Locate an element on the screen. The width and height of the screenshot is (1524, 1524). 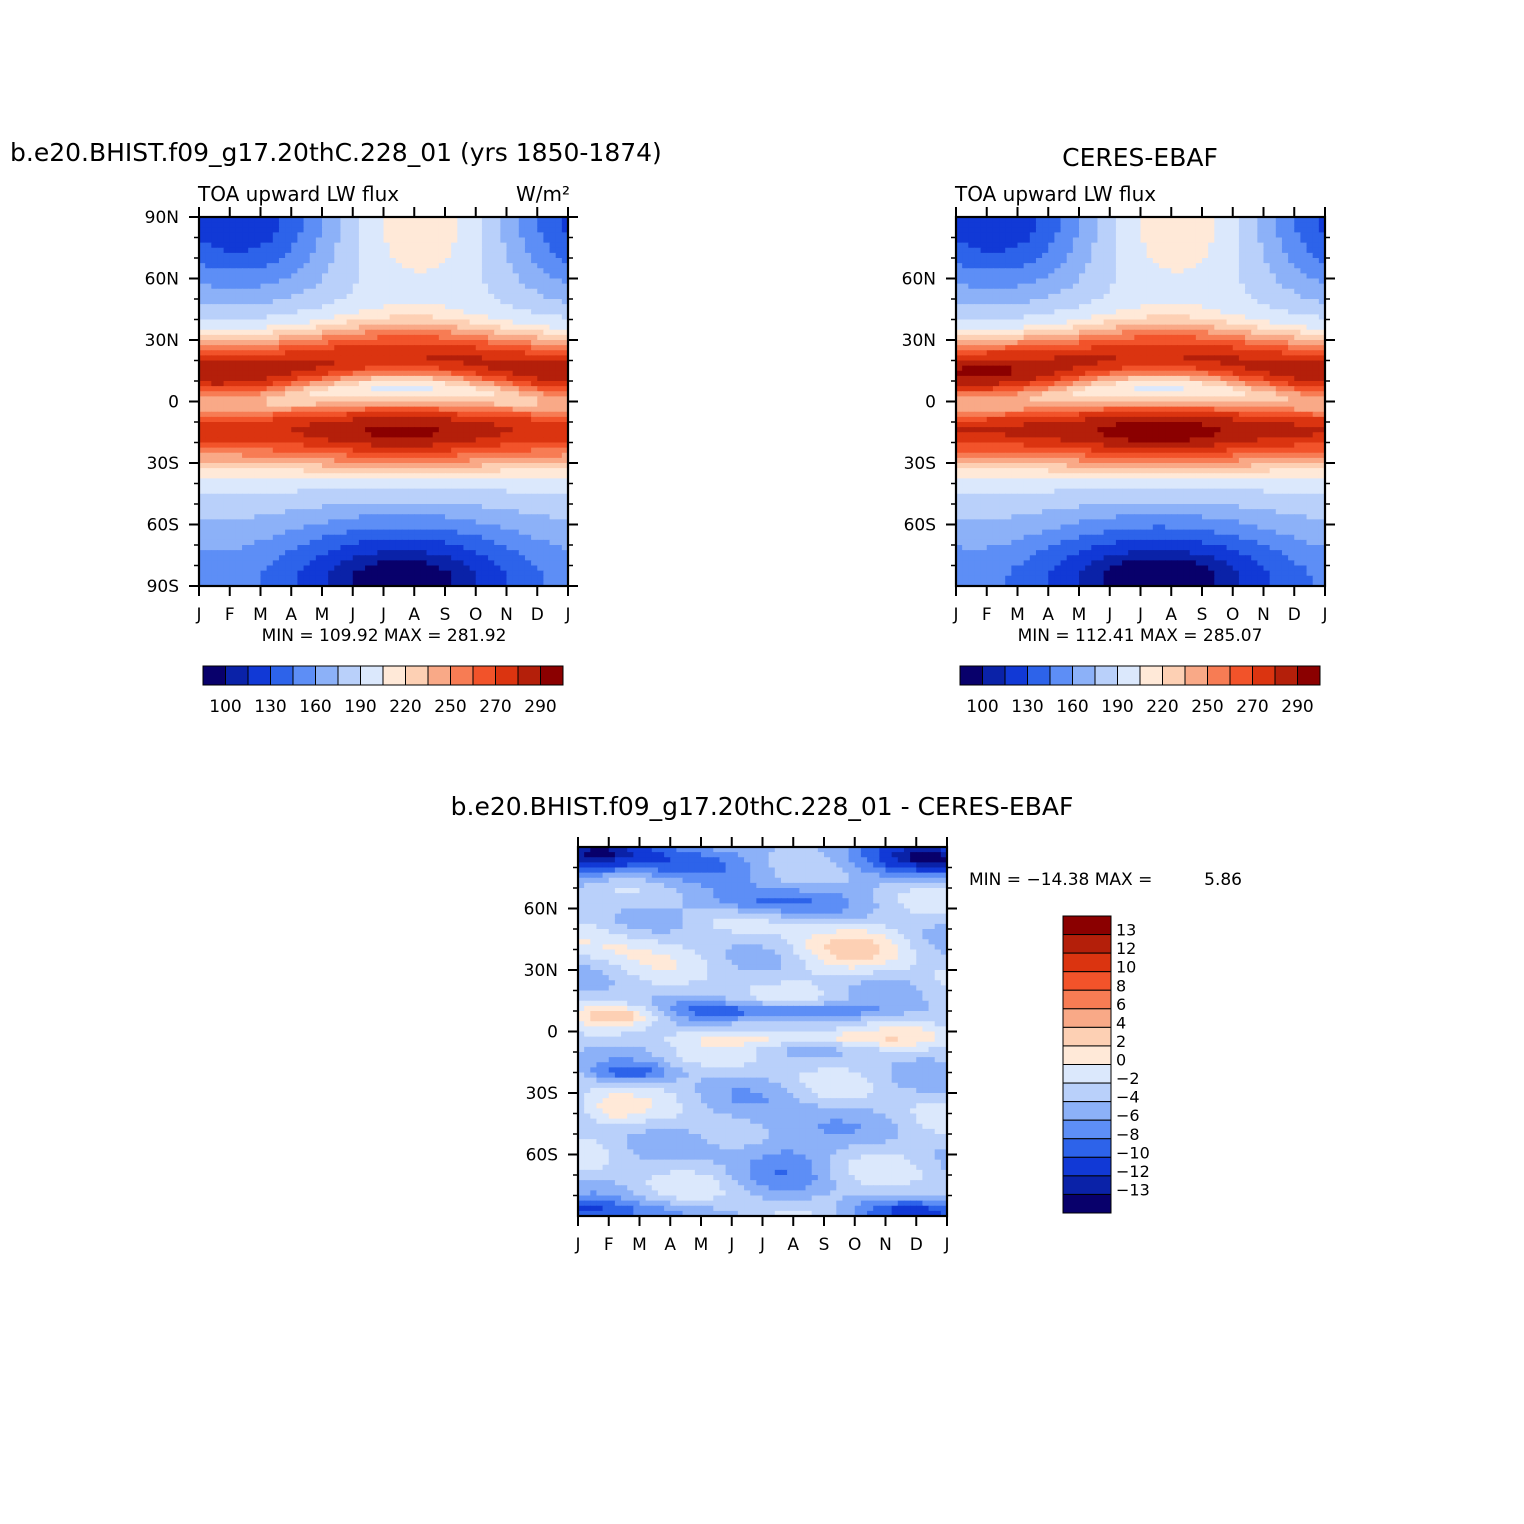
x-tick-label: A is located at coordinates (414, 615).